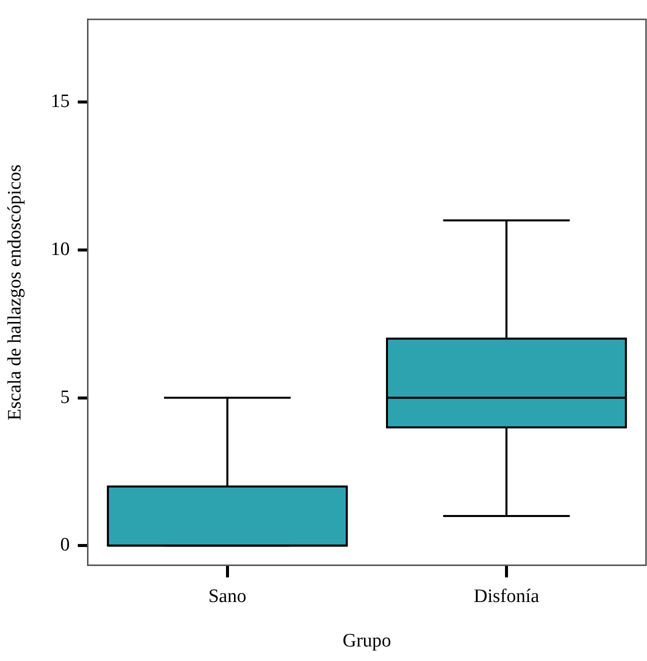 Image resolution: width=647 pixels, height=661 pixels. Describe the element at coordinates (60, 249) in the screenshot. I see `y-tick-label: 10` at that location.